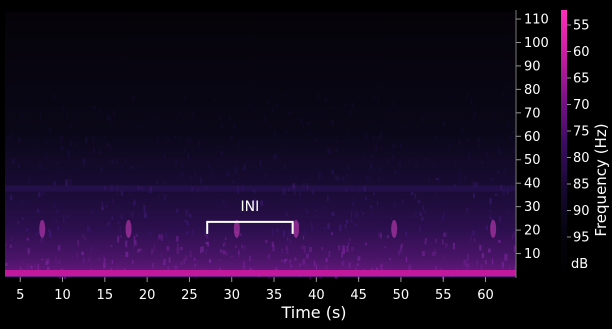 The height and width of the screenshot is (329, 612). I want to click on colorbar, so click(564, 144).